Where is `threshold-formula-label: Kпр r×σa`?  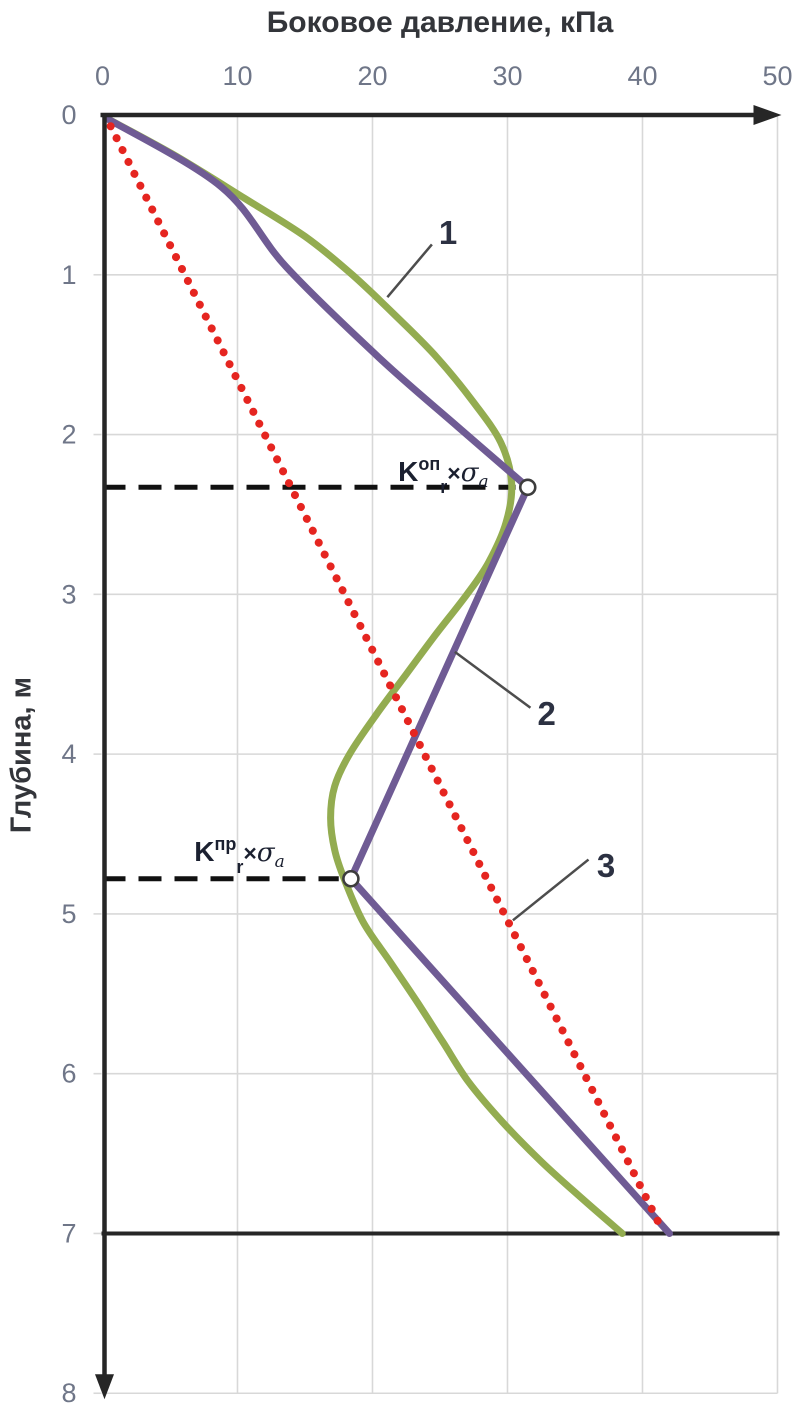 threshold-formula-label: Kпр r×σa is located at coordinates (239, 855).